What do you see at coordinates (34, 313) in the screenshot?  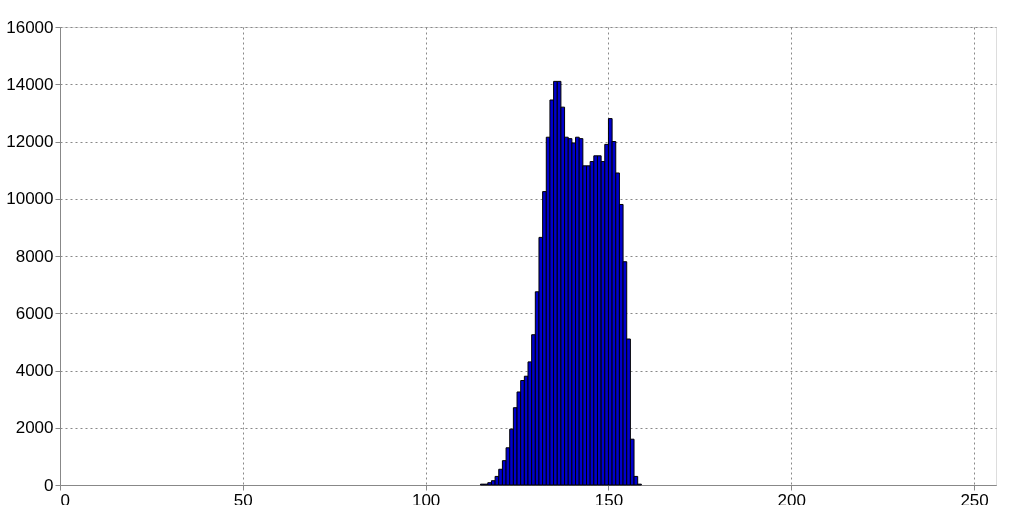 I see `y-tick-label: 6000` at bounding box center [34, 313].